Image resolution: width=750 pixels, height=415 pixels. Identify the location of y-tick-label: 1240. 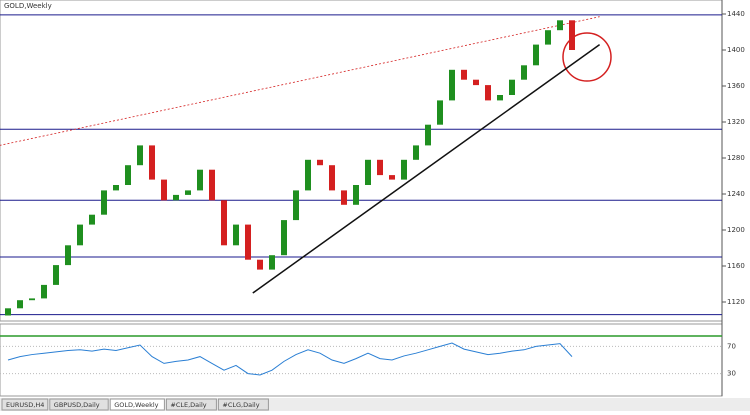
(736, 194).